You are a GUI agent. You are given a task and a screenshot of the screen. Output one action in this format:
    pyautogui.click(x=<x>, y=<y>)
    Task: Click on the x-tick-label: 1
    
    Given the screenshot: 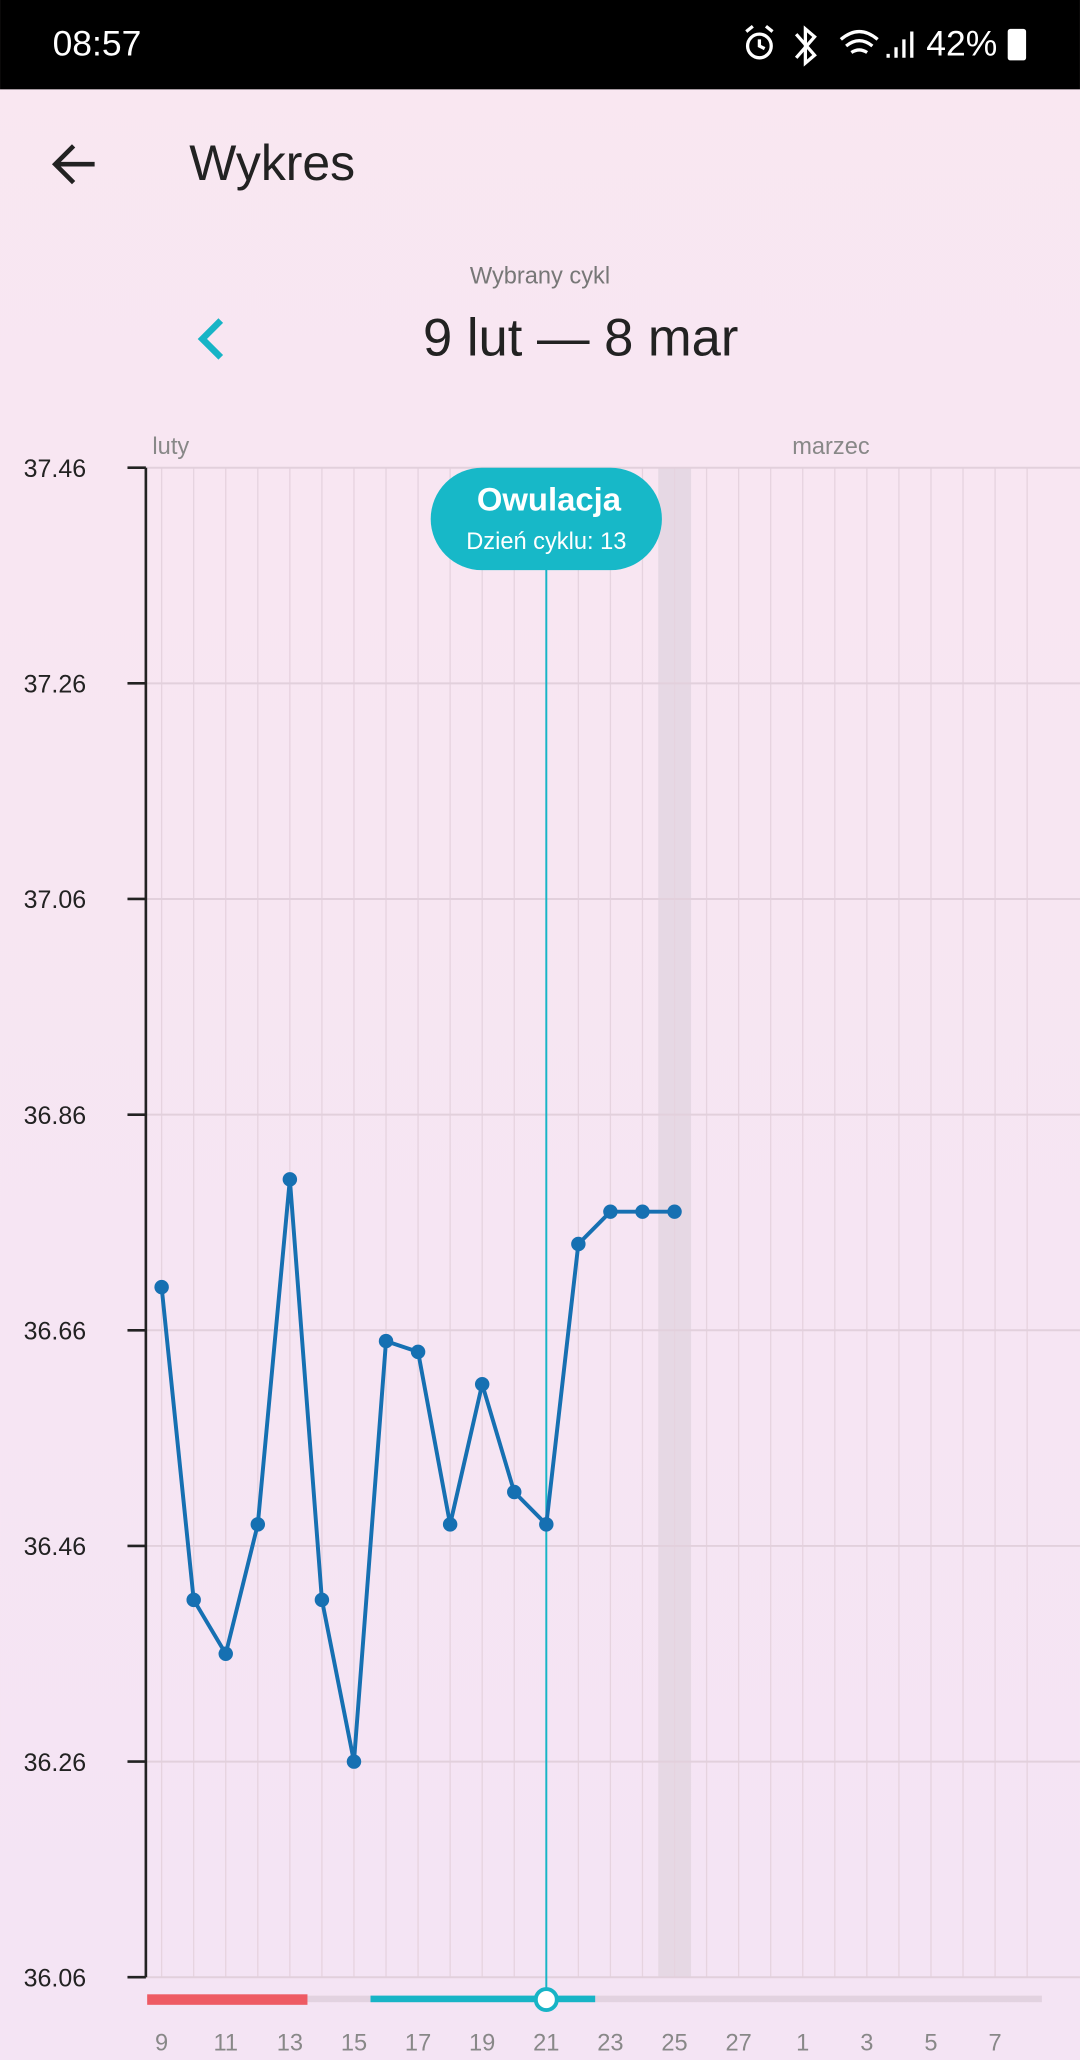 What is the action you would take?
    pyautogui.click(x=802, y=2043)
    